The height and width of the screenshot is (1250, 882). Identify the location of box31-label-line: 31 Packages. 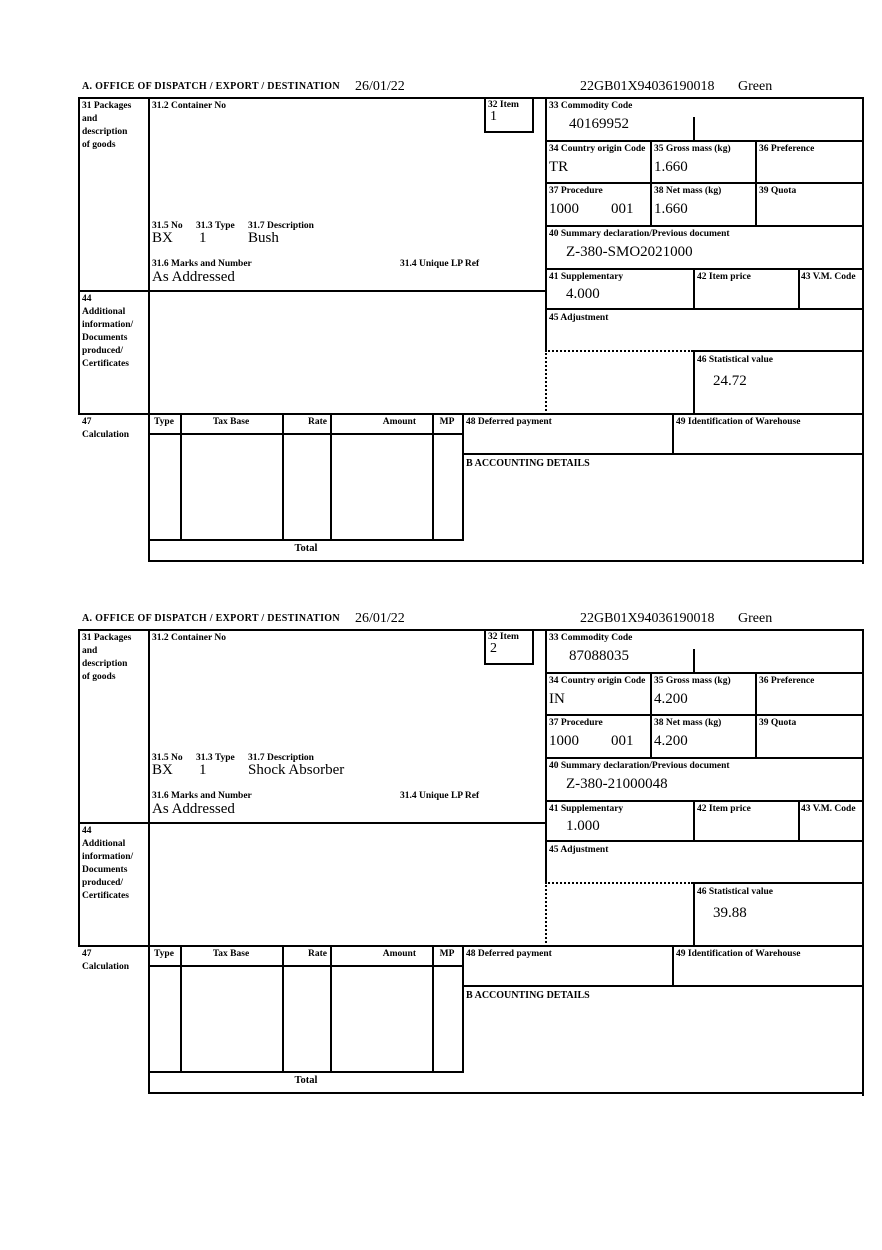
(107, 106).